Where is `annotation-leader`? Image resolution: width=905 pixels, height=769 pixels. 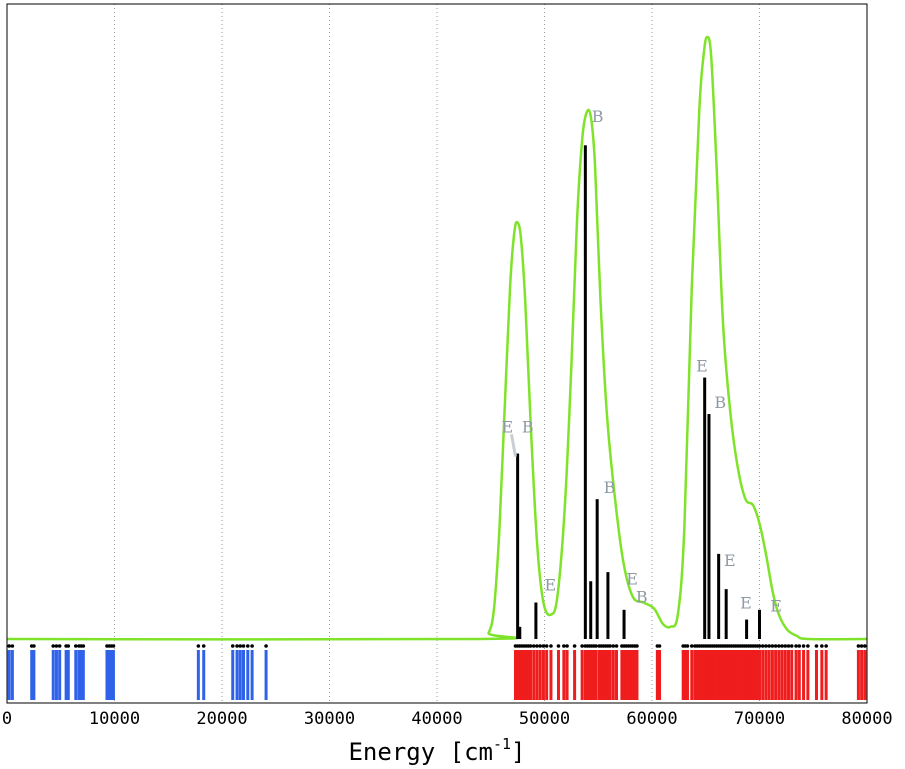
annotation-leader is located at coordinates (513, 445).